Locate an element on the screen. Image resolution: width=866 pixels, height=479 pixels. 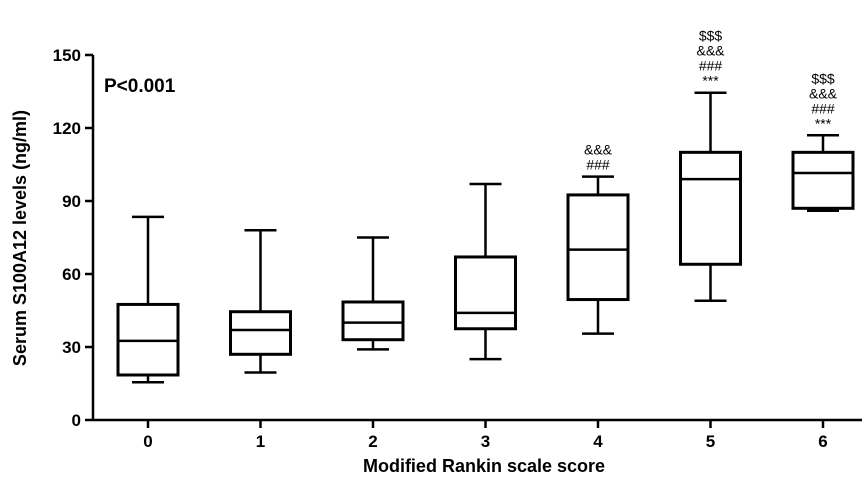
y-tick-label: 0 is located at coordinates (76, 420).